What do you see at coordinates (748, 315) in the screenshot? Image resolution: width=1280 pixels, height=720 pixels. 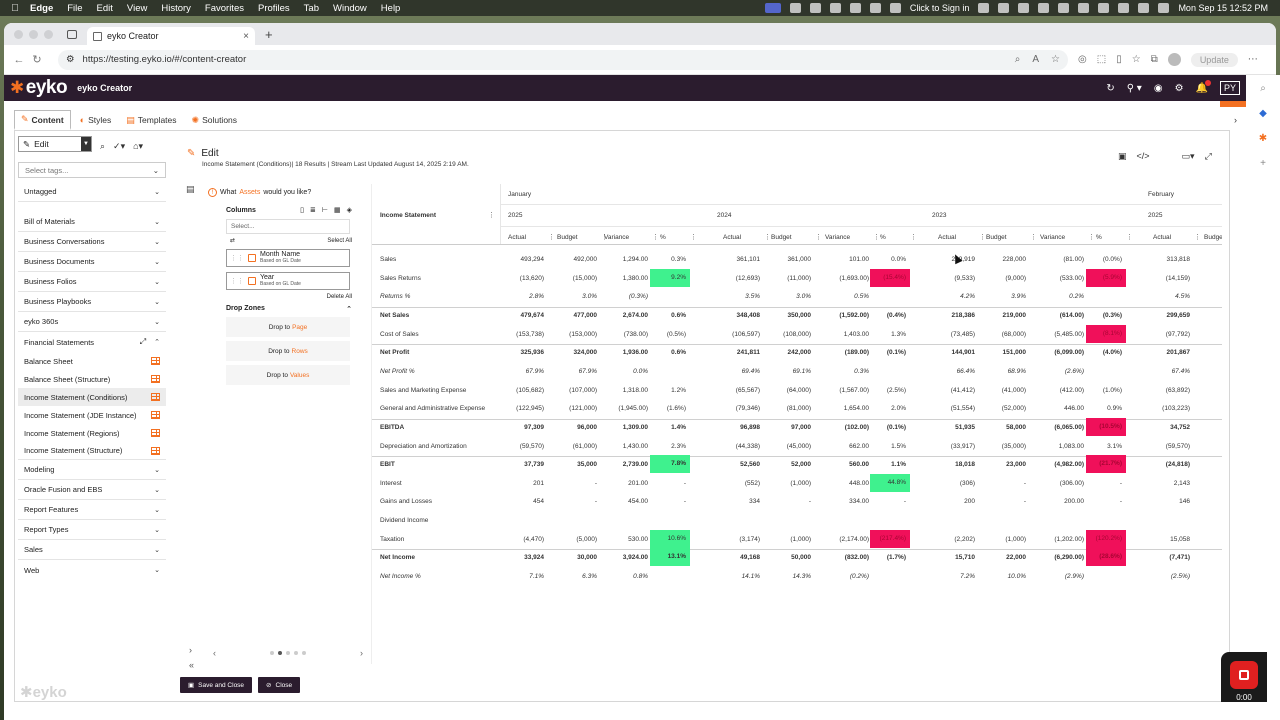 I see `table-cell: 348,408` at bounding box center [748, 315].